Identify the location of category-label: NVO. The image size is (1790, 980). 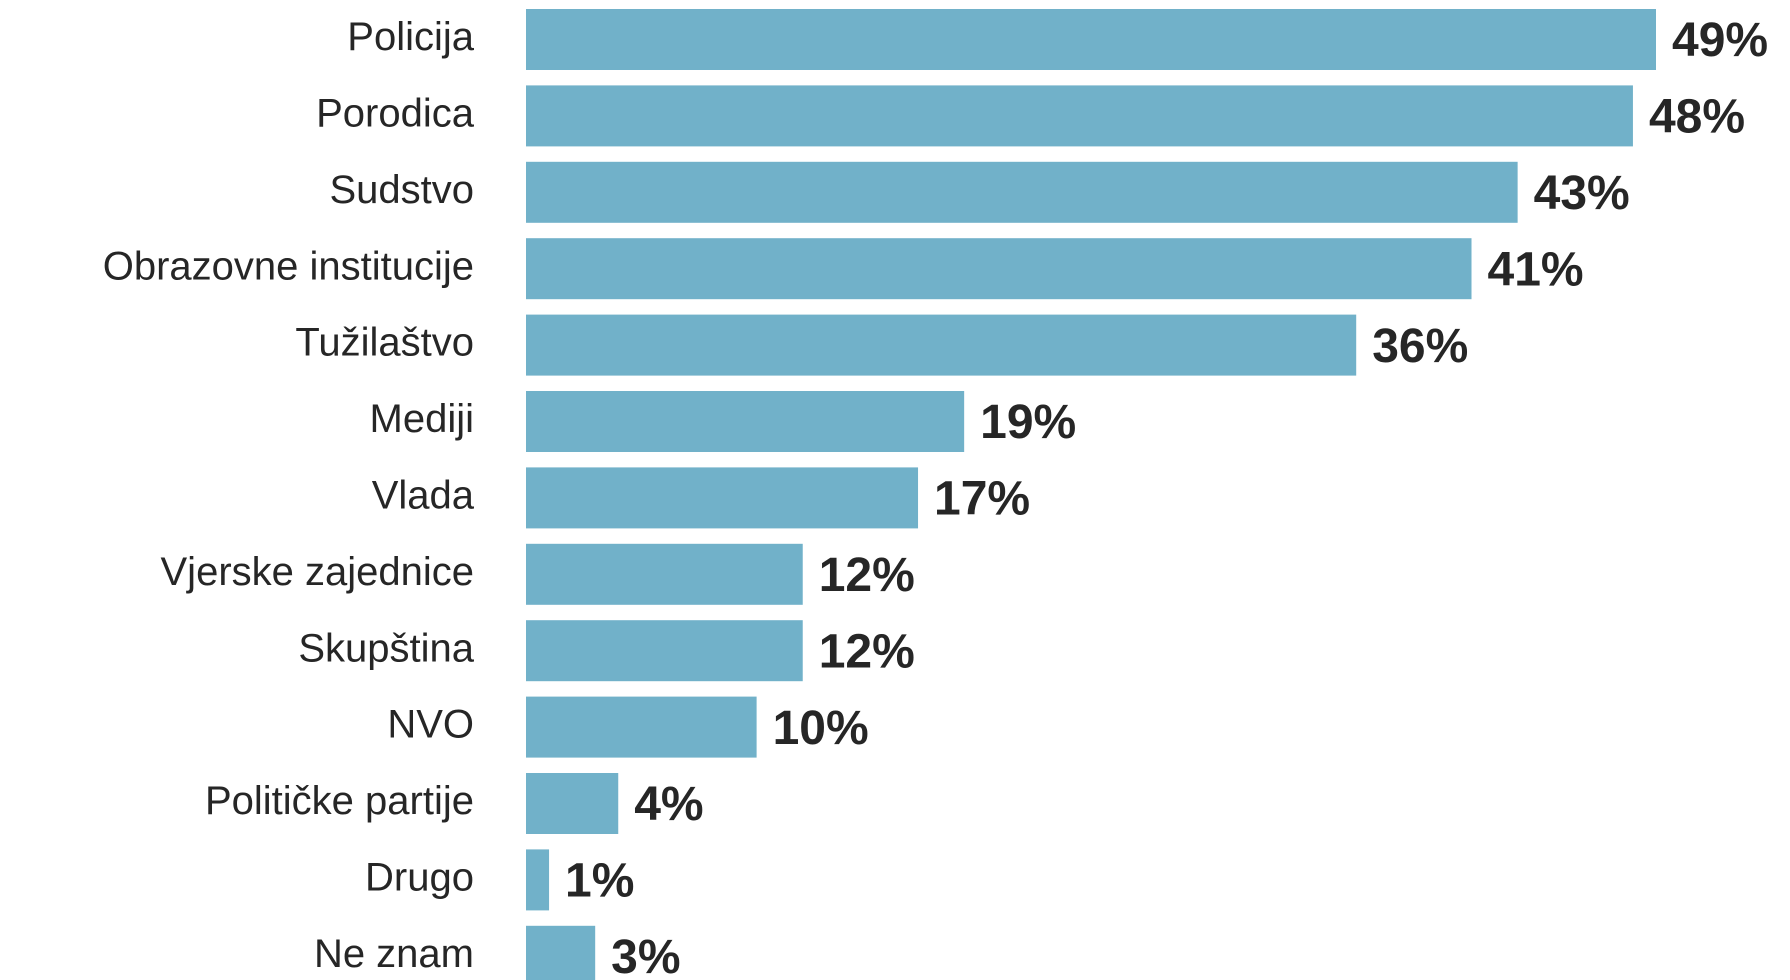
(430, 725).